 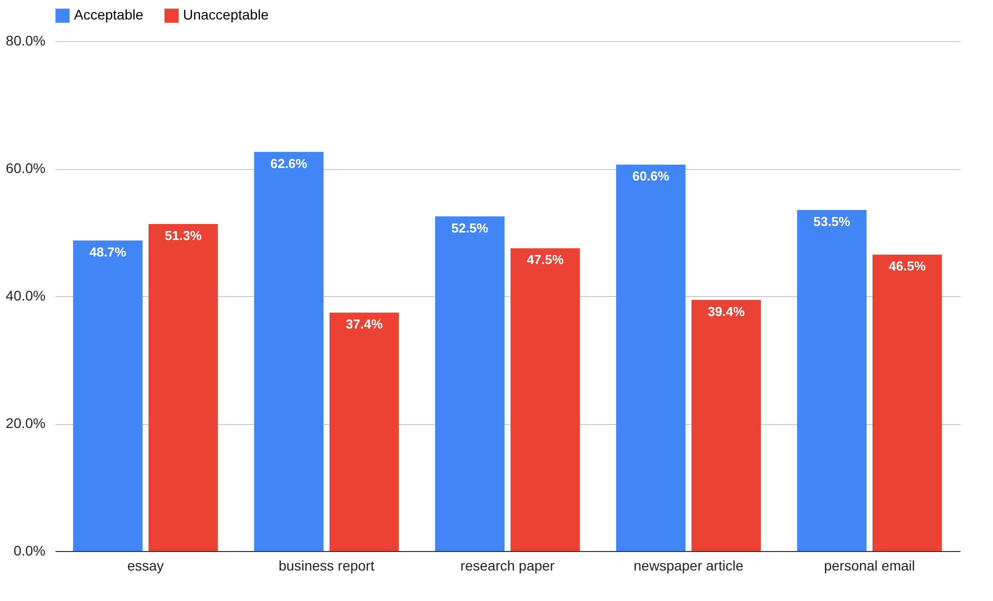 What do you see at coordinates (326, 566) in the screenshot?
I see `x-tick-label: business report` at bounding box center [326, 566].